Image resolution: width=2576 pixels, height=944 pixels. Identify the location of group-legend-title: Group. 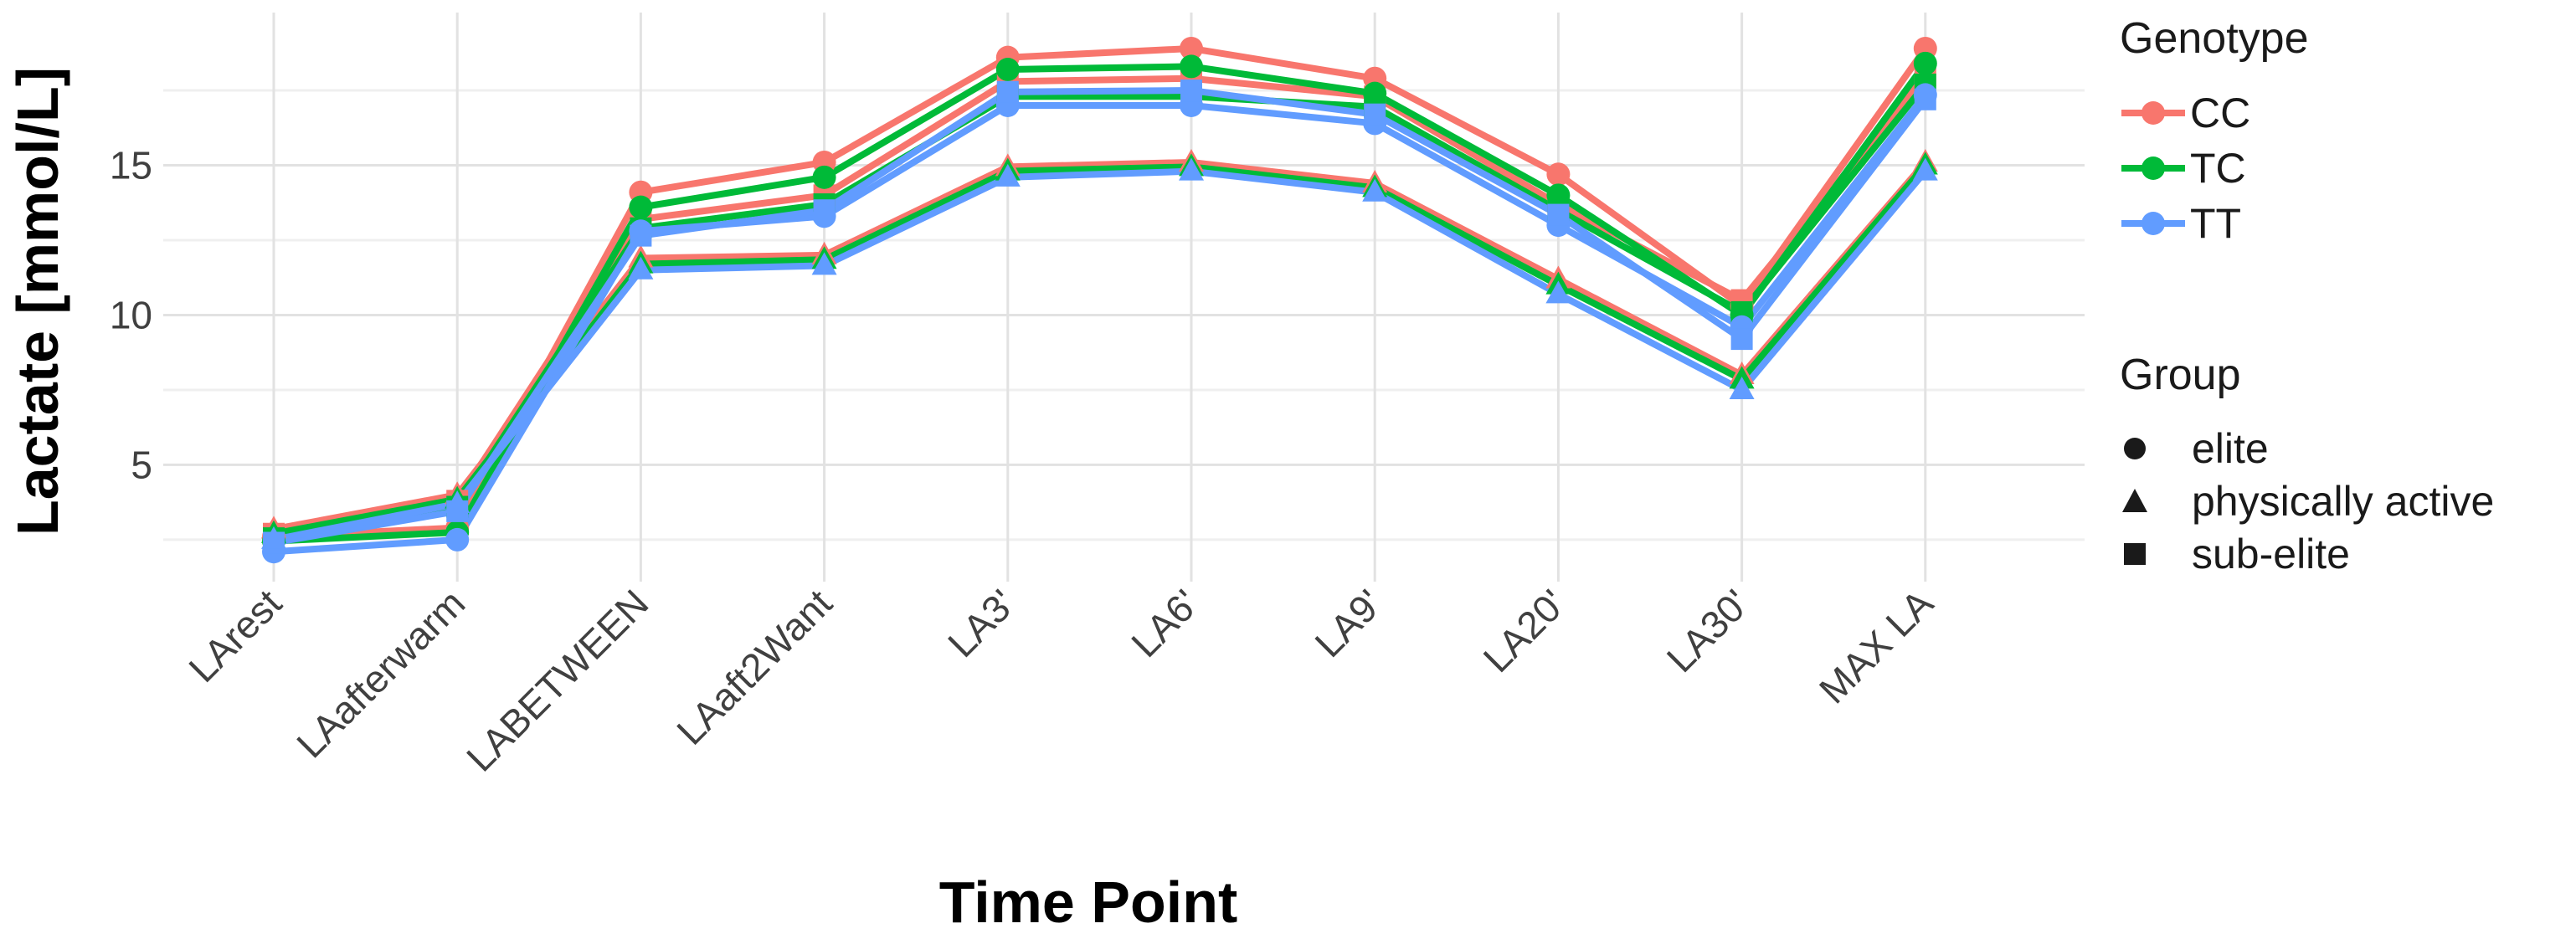
(2180, 375).